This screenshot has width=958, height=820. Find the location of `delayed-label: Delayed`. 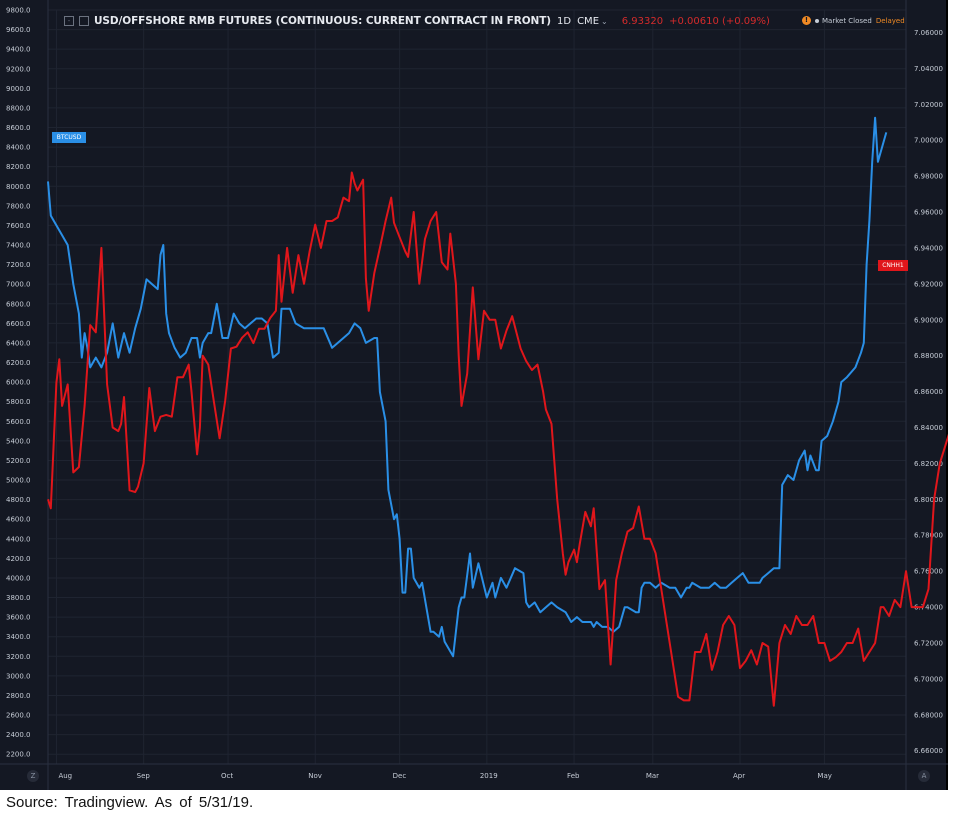

delayed-label: Delayed is located at coordinates (890, 20).